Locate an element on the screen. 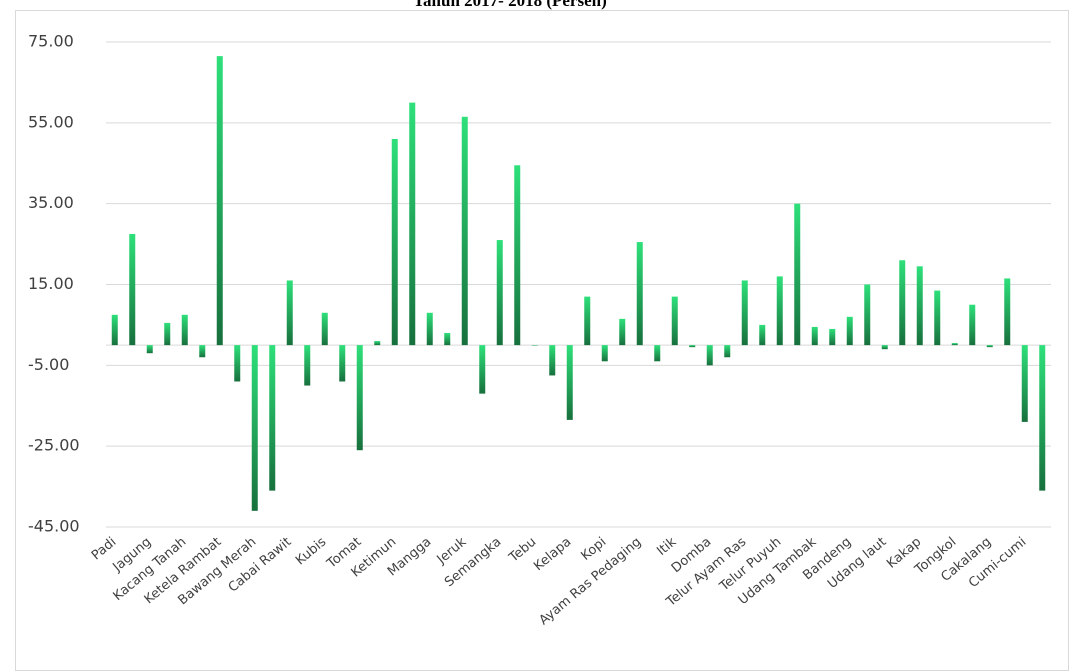 The width and height of the screenshot is (1075, 671). y-tick-label: -25.00 is located at coordinates (54, 445).